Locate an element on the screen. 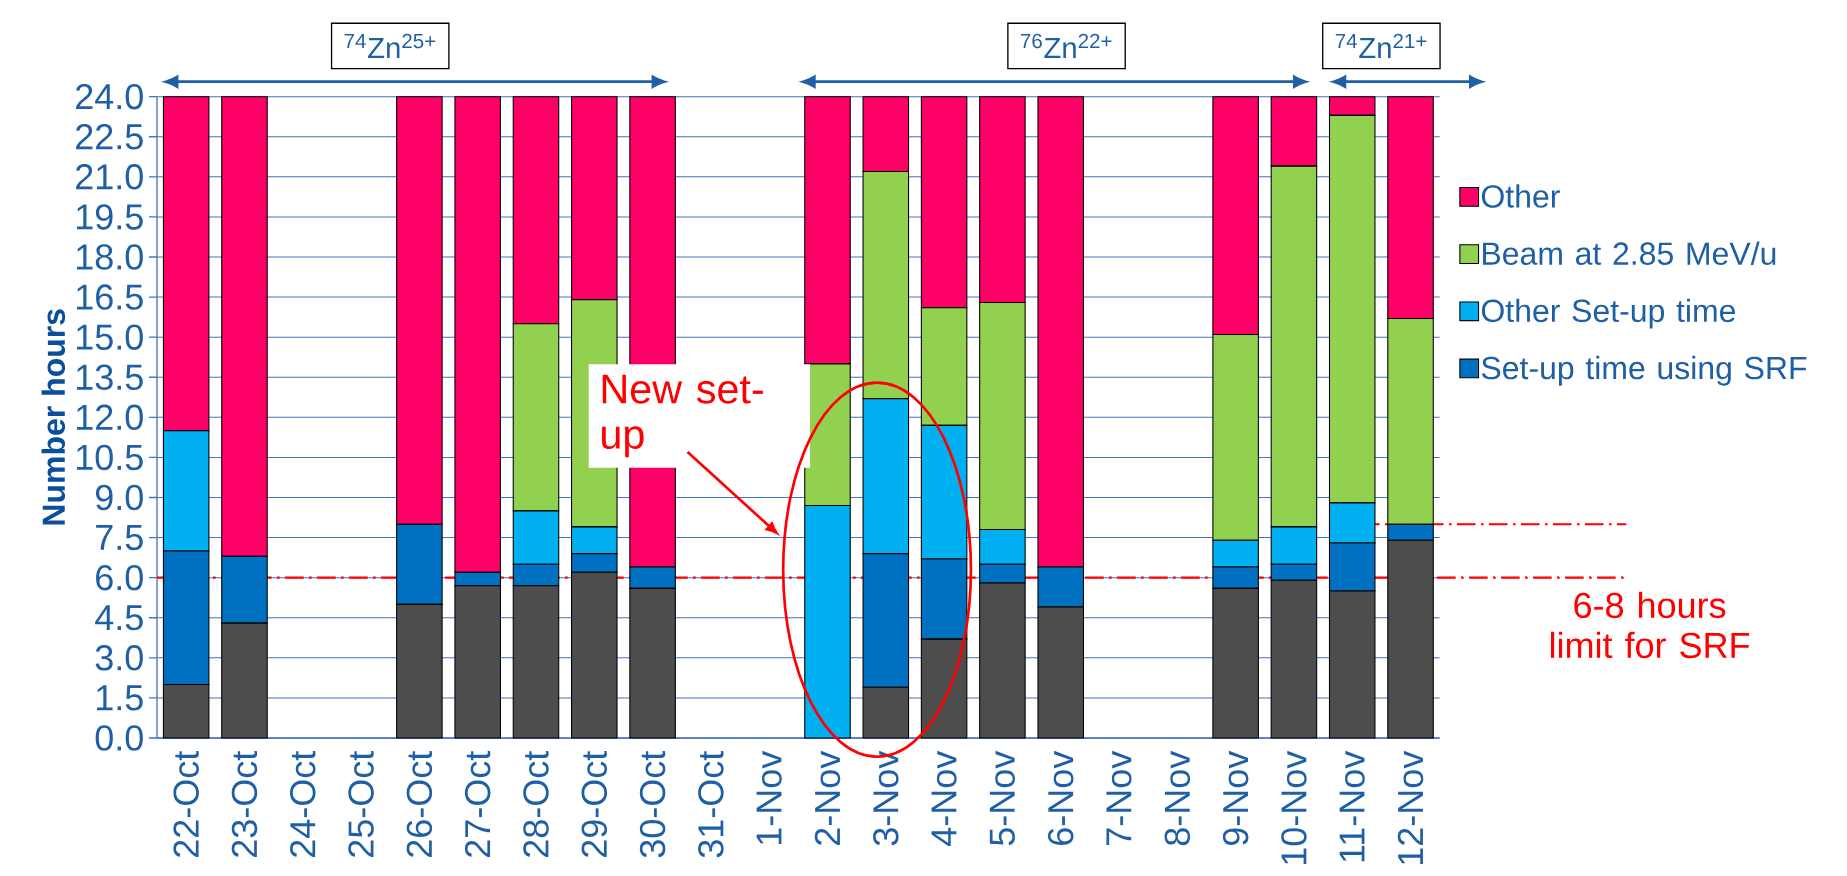  annotation: New set-up is located at coordinates (682, 416).